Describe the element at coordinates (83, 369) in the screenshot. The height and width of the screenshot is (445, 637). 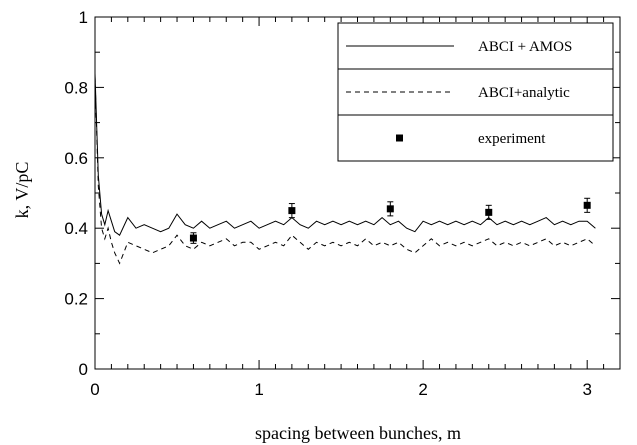
I see `y-tick-label: 0` at that location.